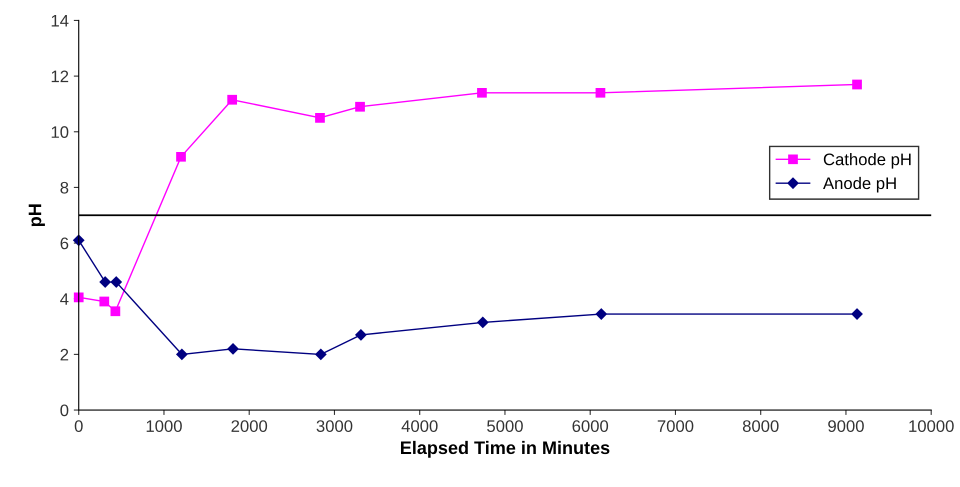  What do you see at coordinates (859, 184) in the screenshot?
I see `legend-label: Anode pH` at bounding box center [859, 184].